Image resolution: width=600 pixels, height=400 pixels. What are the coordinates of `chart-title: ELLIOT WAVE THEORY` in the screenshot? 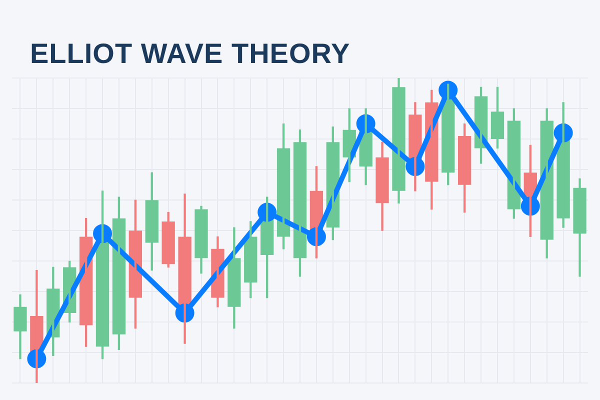 It's located at (190, 54).